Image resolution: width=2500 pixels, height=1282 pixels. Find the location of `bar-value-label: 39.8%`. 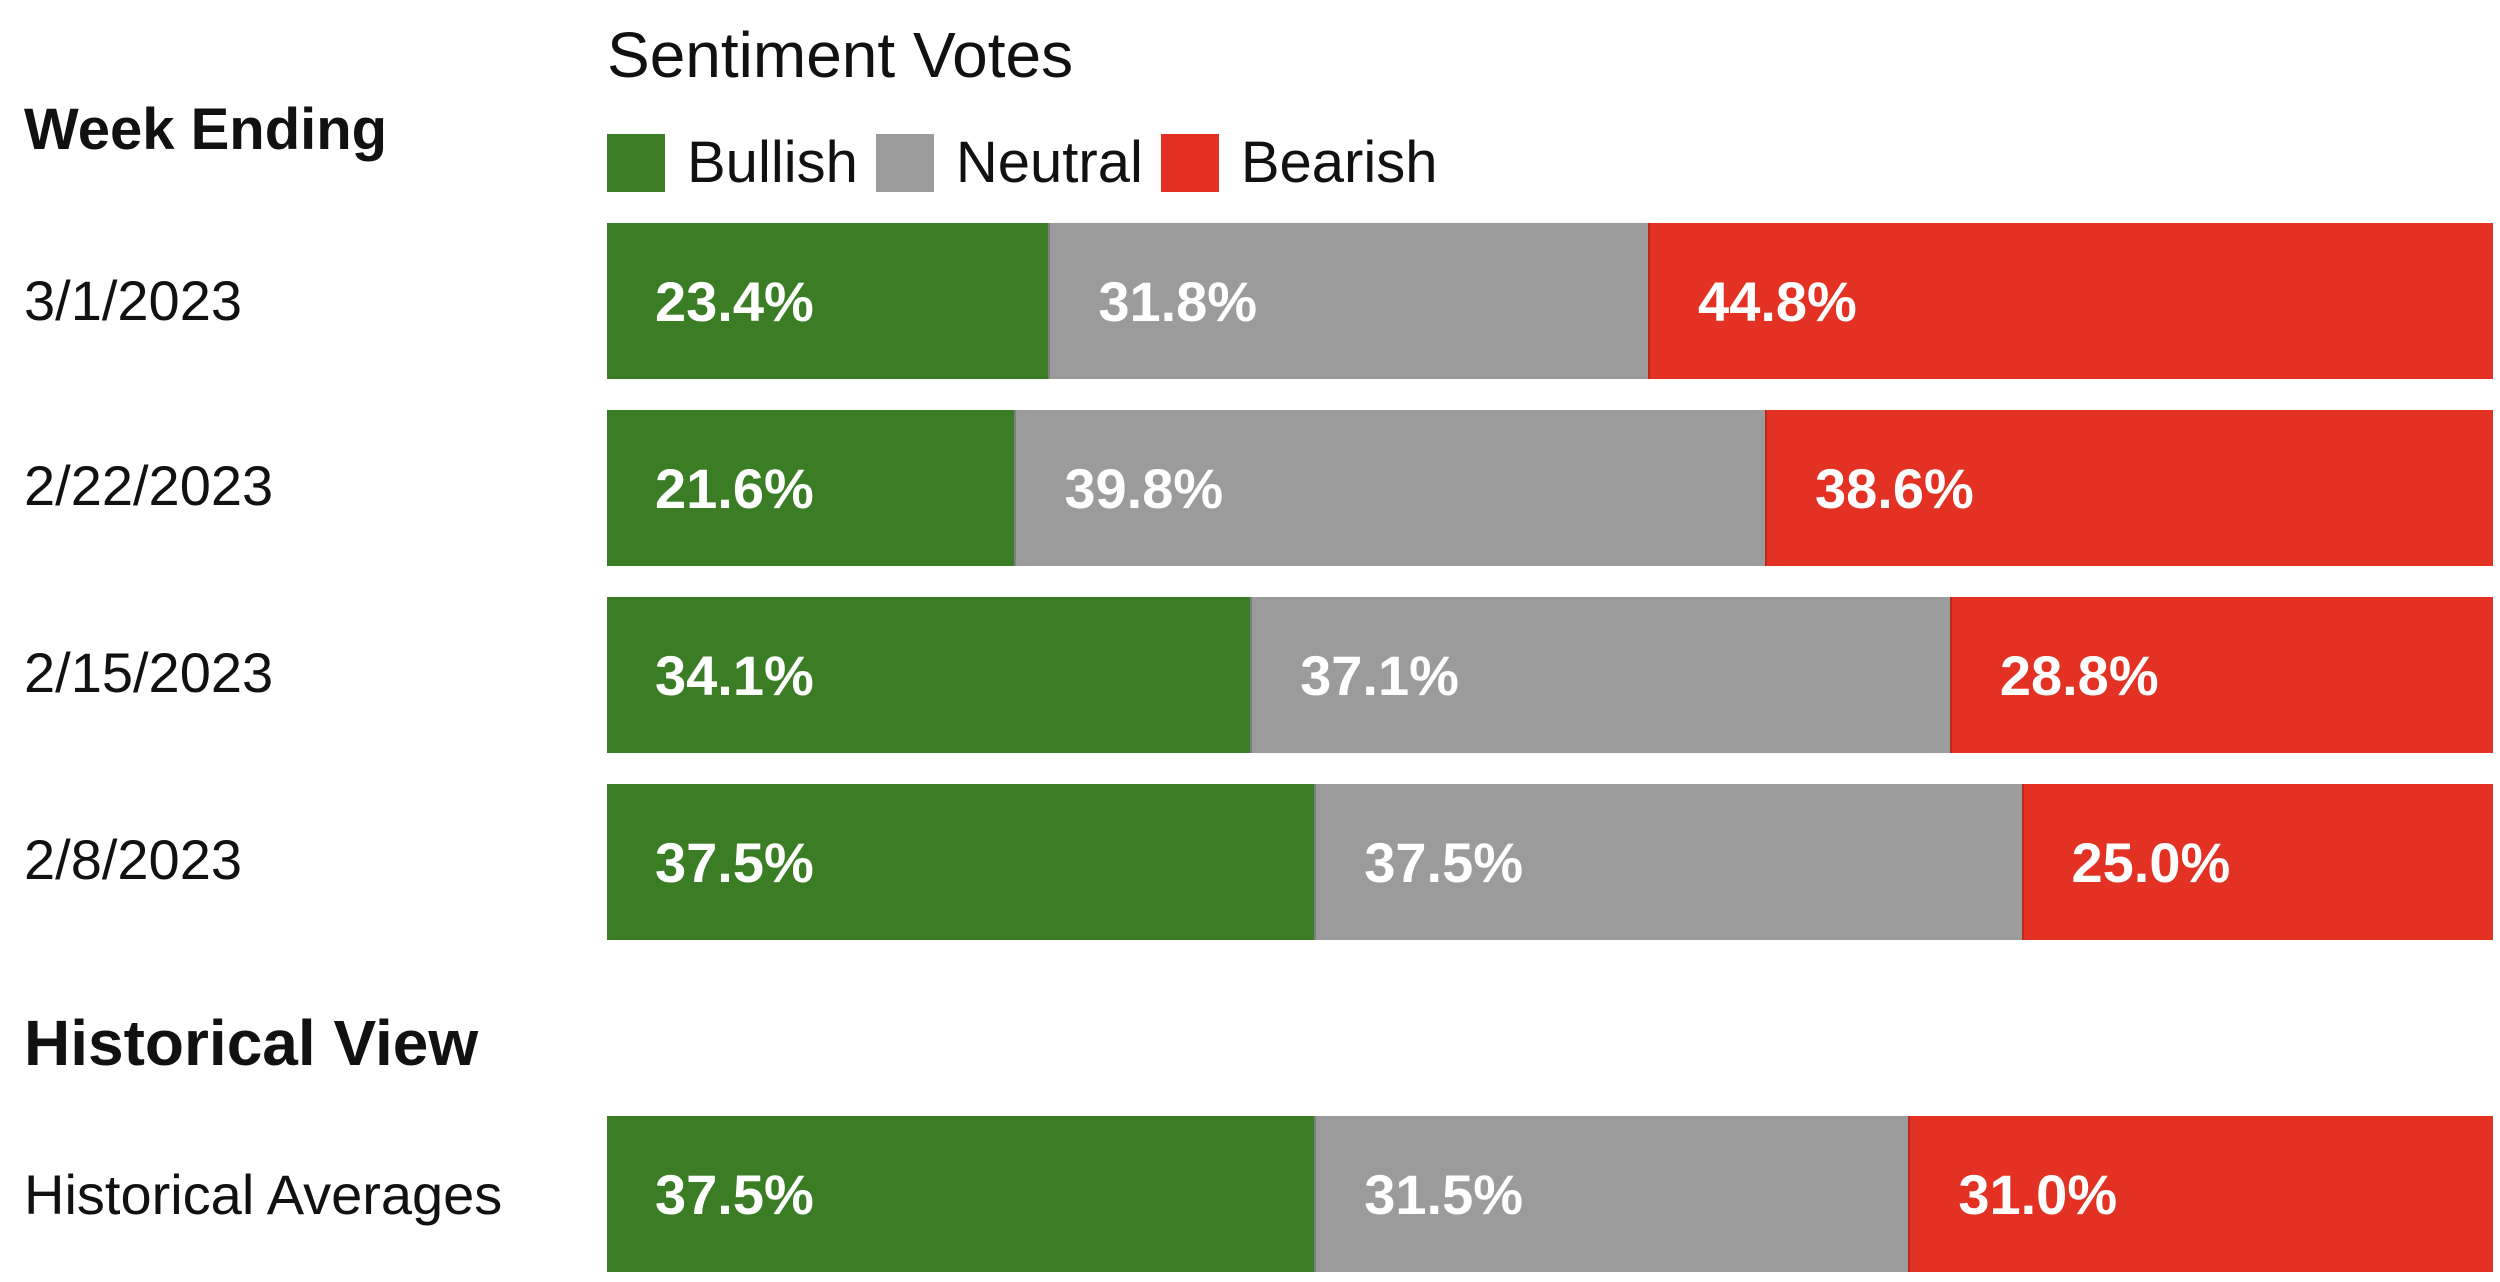

bar-value-label: 39.8% is located at coordinates (1144, 488).